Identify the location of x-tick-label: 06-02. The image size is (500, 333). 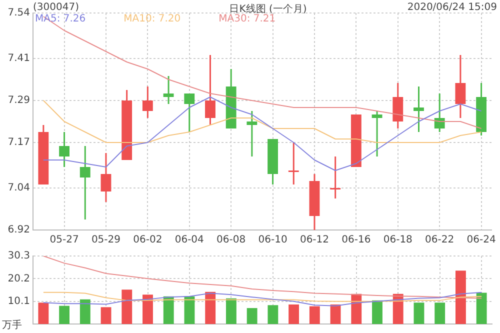
(147, 240).